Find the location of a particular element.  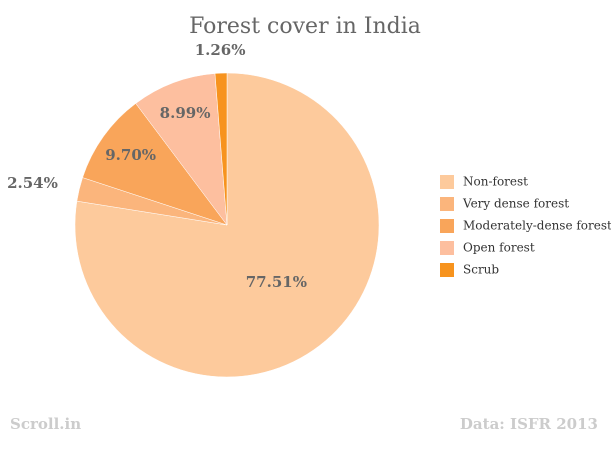

data-label: 77.51% is located at coordinates (276, 282).